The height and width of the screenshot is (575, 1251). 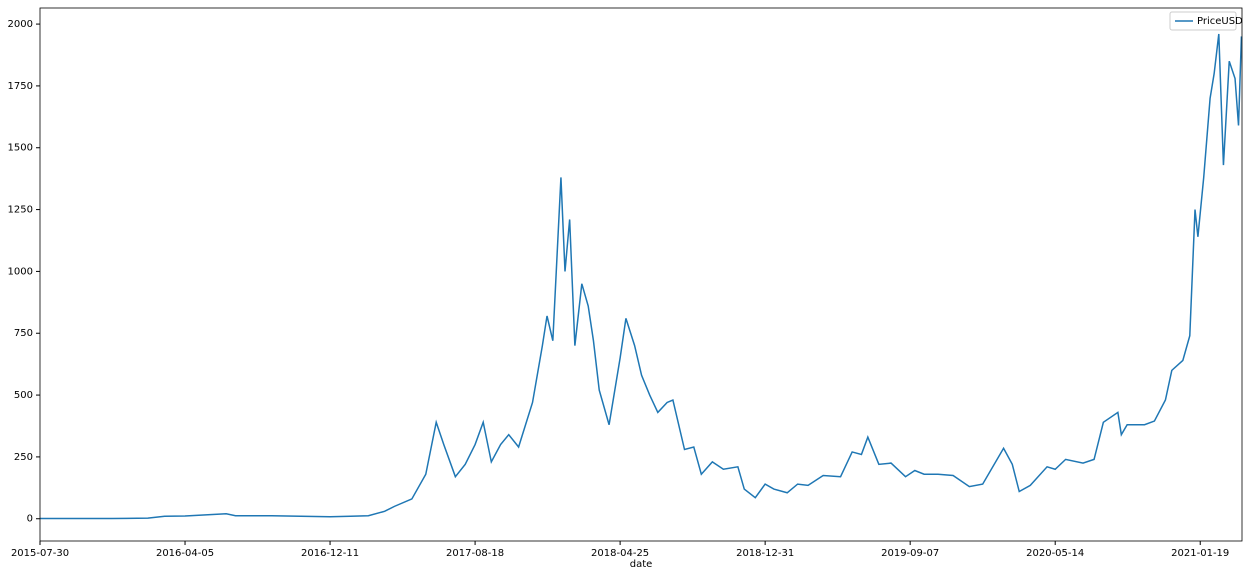 I want to click on x-tick-label: 2018-12-31, so click(x=765, y=553).